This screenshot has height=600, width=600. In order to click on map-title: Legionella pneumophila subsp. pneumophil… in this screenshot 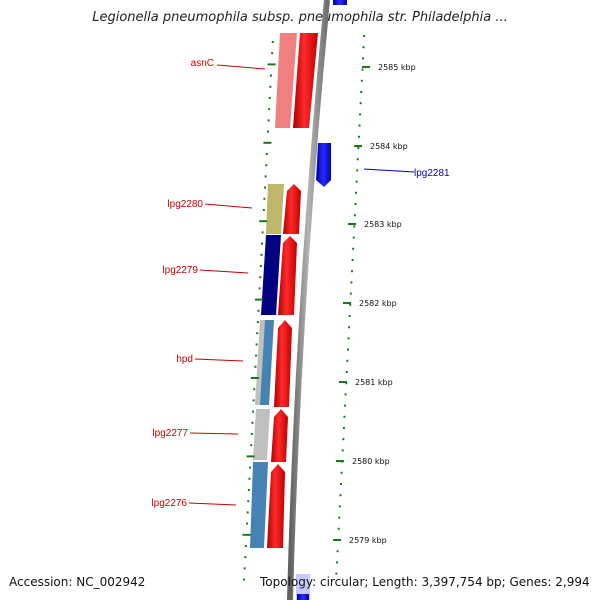, I will do `click(300, 17)`.